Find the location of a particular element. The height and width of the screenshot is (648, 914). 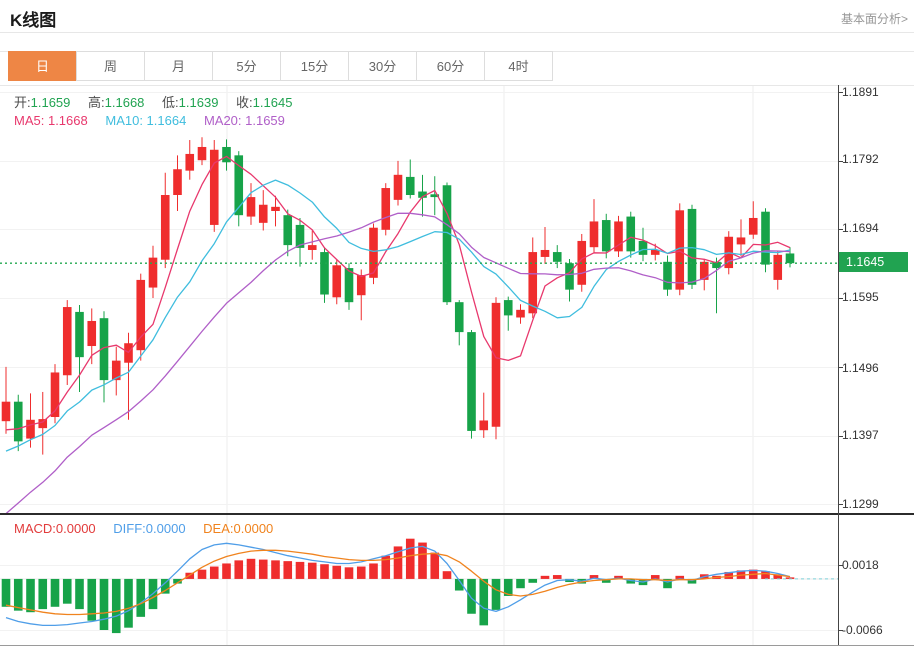

ma5-legend: MA5: 1.1668 is located at coordinates (51, 120).